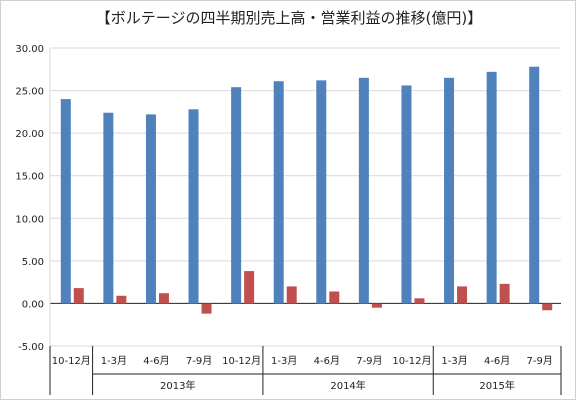  I want to click on year-group-label: 2013年, so click(177, 385).